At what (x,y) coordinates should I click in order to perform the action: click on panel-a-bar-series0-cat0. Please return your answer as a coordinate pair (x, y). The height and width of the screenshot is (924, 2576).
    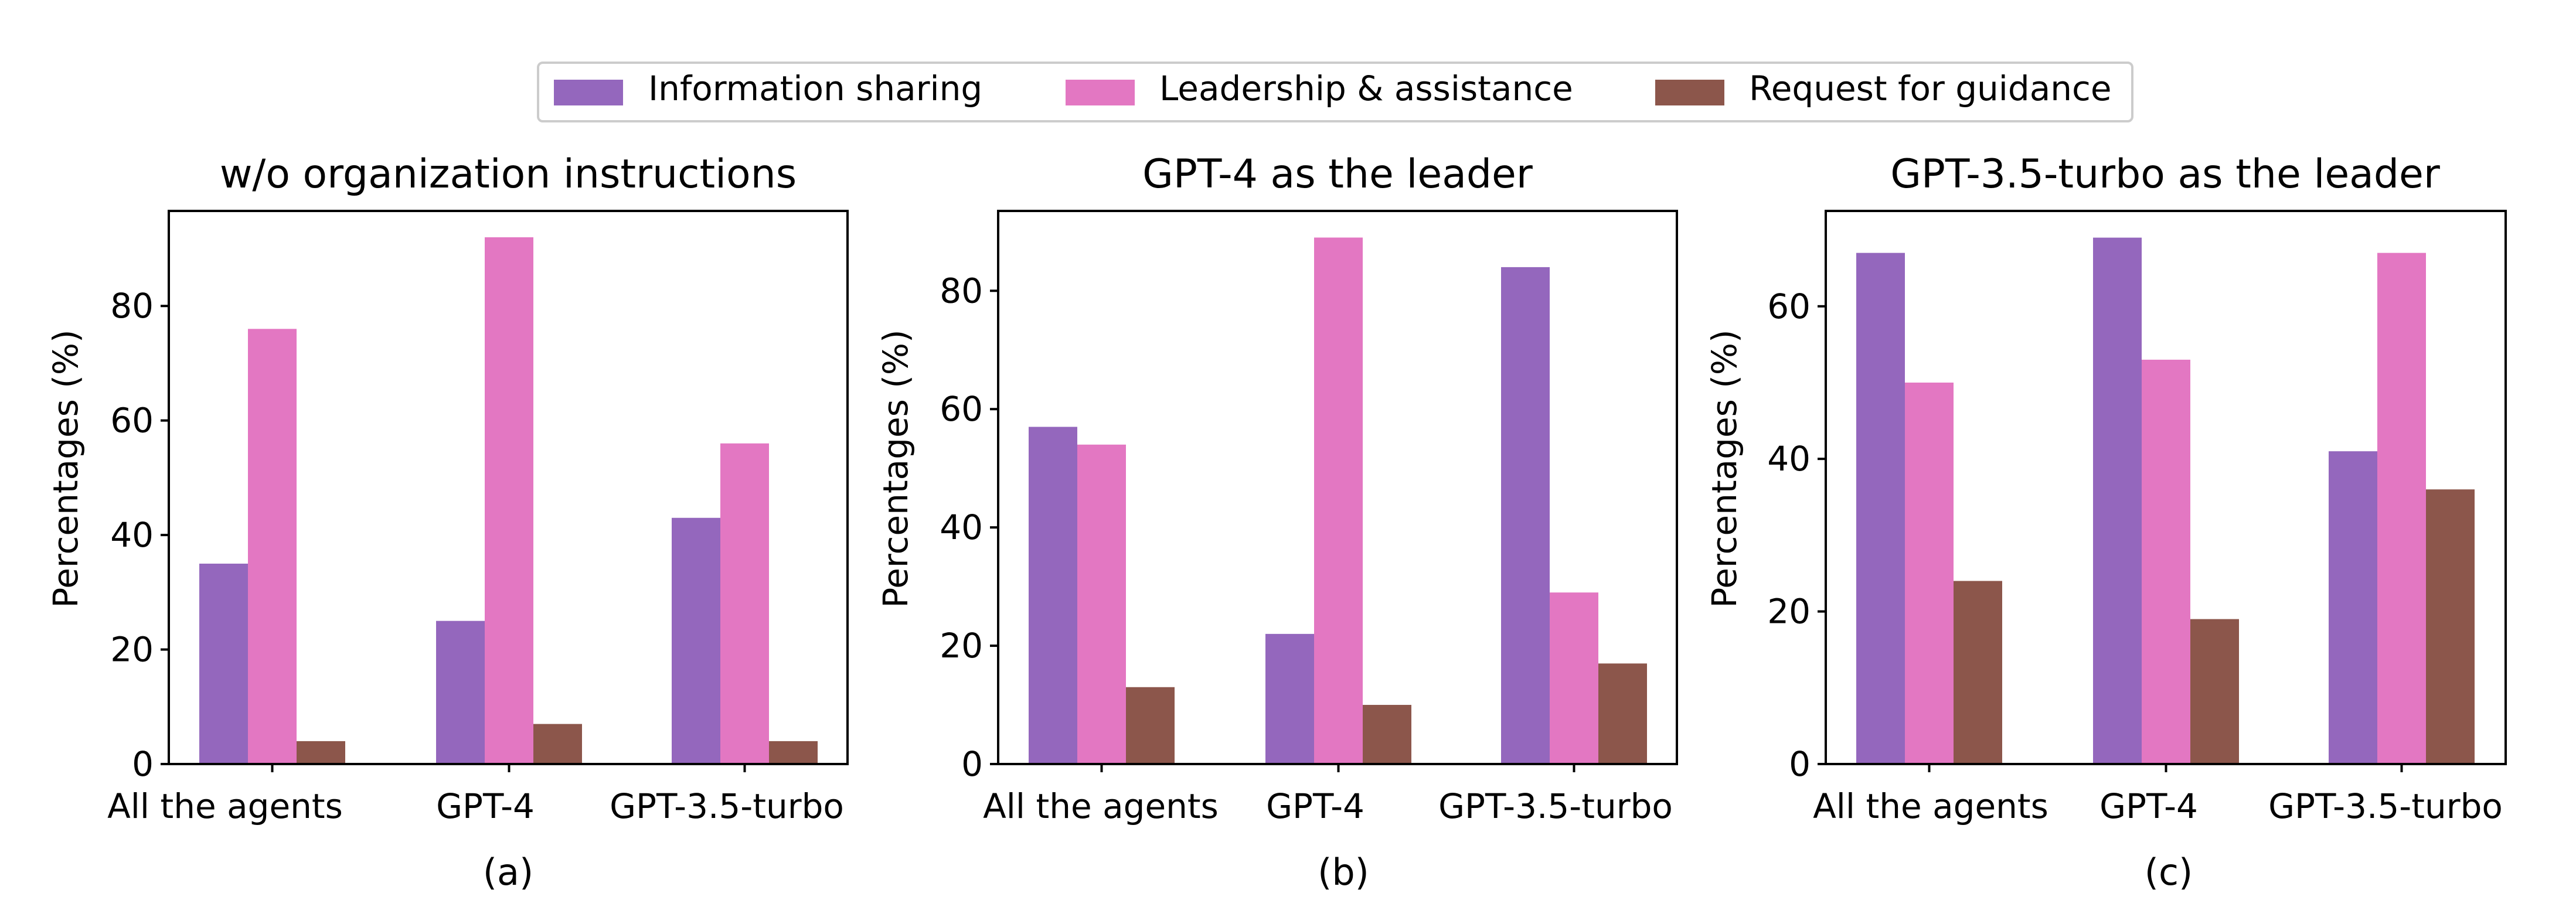
    Looking at the image, I should click on (223, 663).